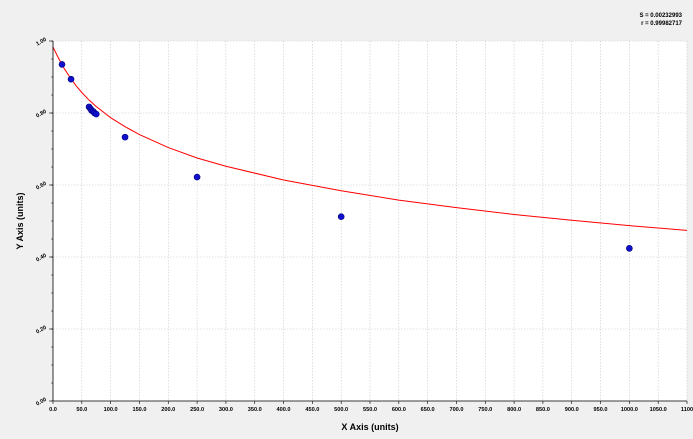  I want to click on x-tick-label: 700.0, so click(456, 410).